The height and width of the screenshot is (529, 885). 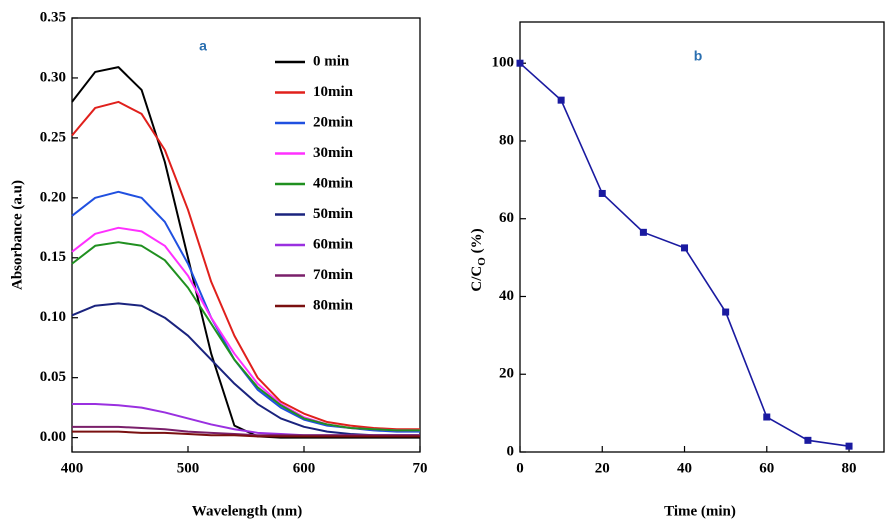 What do you see at coordinates (477, 279) in the screenshot?
I see `y-label-part: C/C` at bounding box center [477, 279].